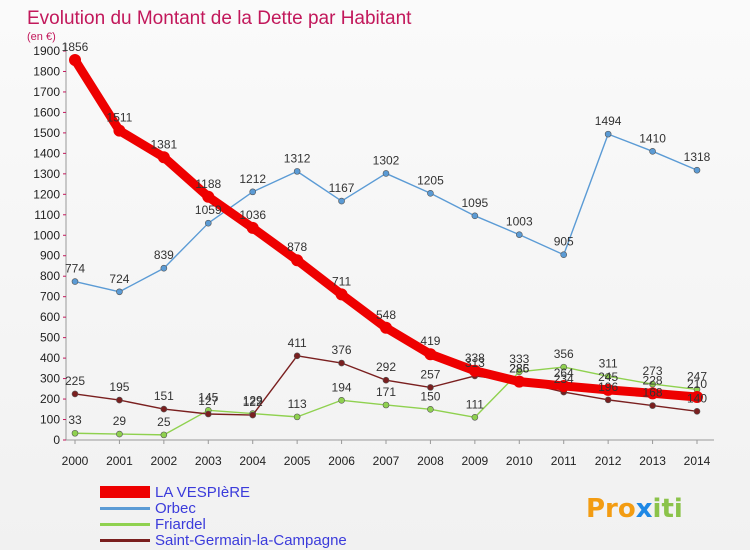 The height and width of the screenshot is (550, 750). Describe the element at coordinates (564, 354) in the screenshot. I see `data-label: 356` at that location.